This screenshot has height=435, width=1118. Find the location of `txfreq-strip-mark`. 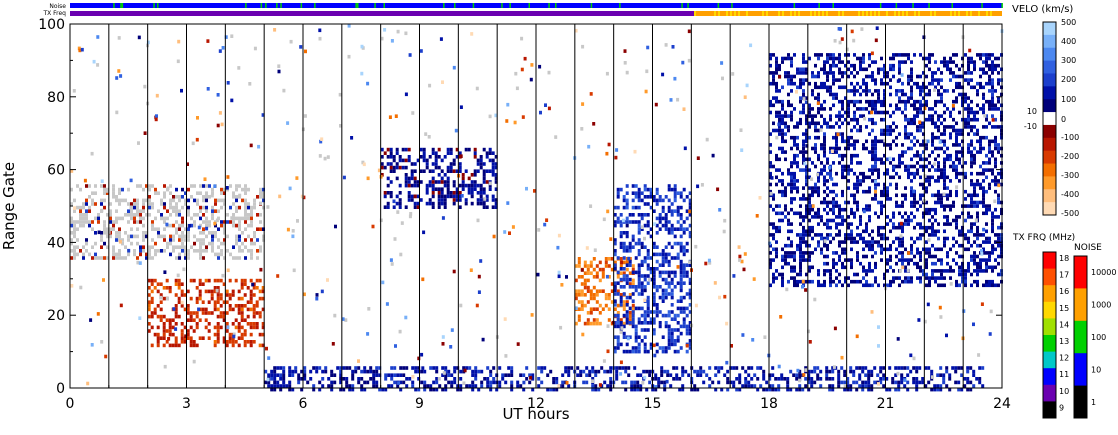

txfreq-strip-mark is located at coordinates (863, 13).